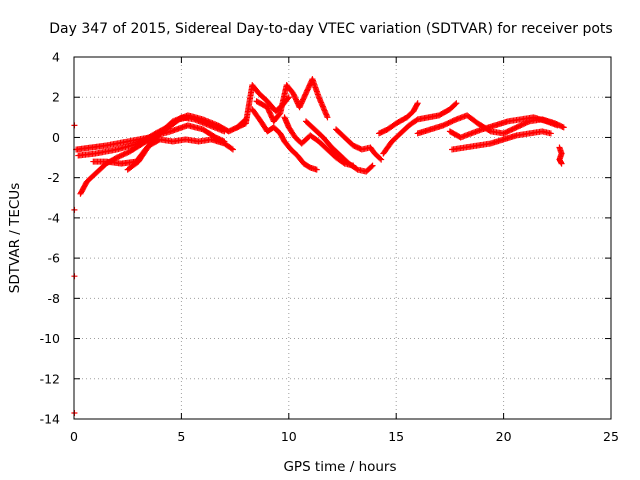  I want to click on y-tick-label: -10, so click(50, 338).